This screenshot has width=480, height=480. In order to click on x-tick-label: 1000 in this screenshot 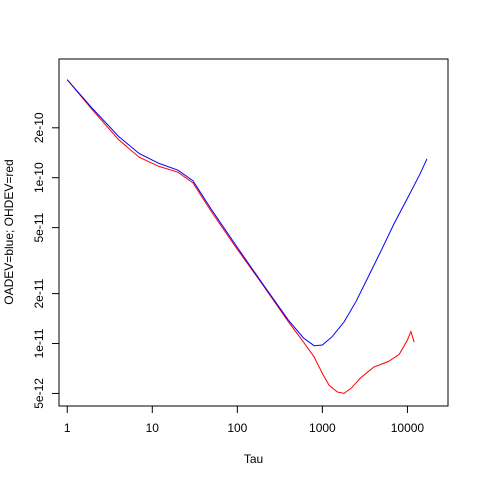, I will do `click(322, 428)`.